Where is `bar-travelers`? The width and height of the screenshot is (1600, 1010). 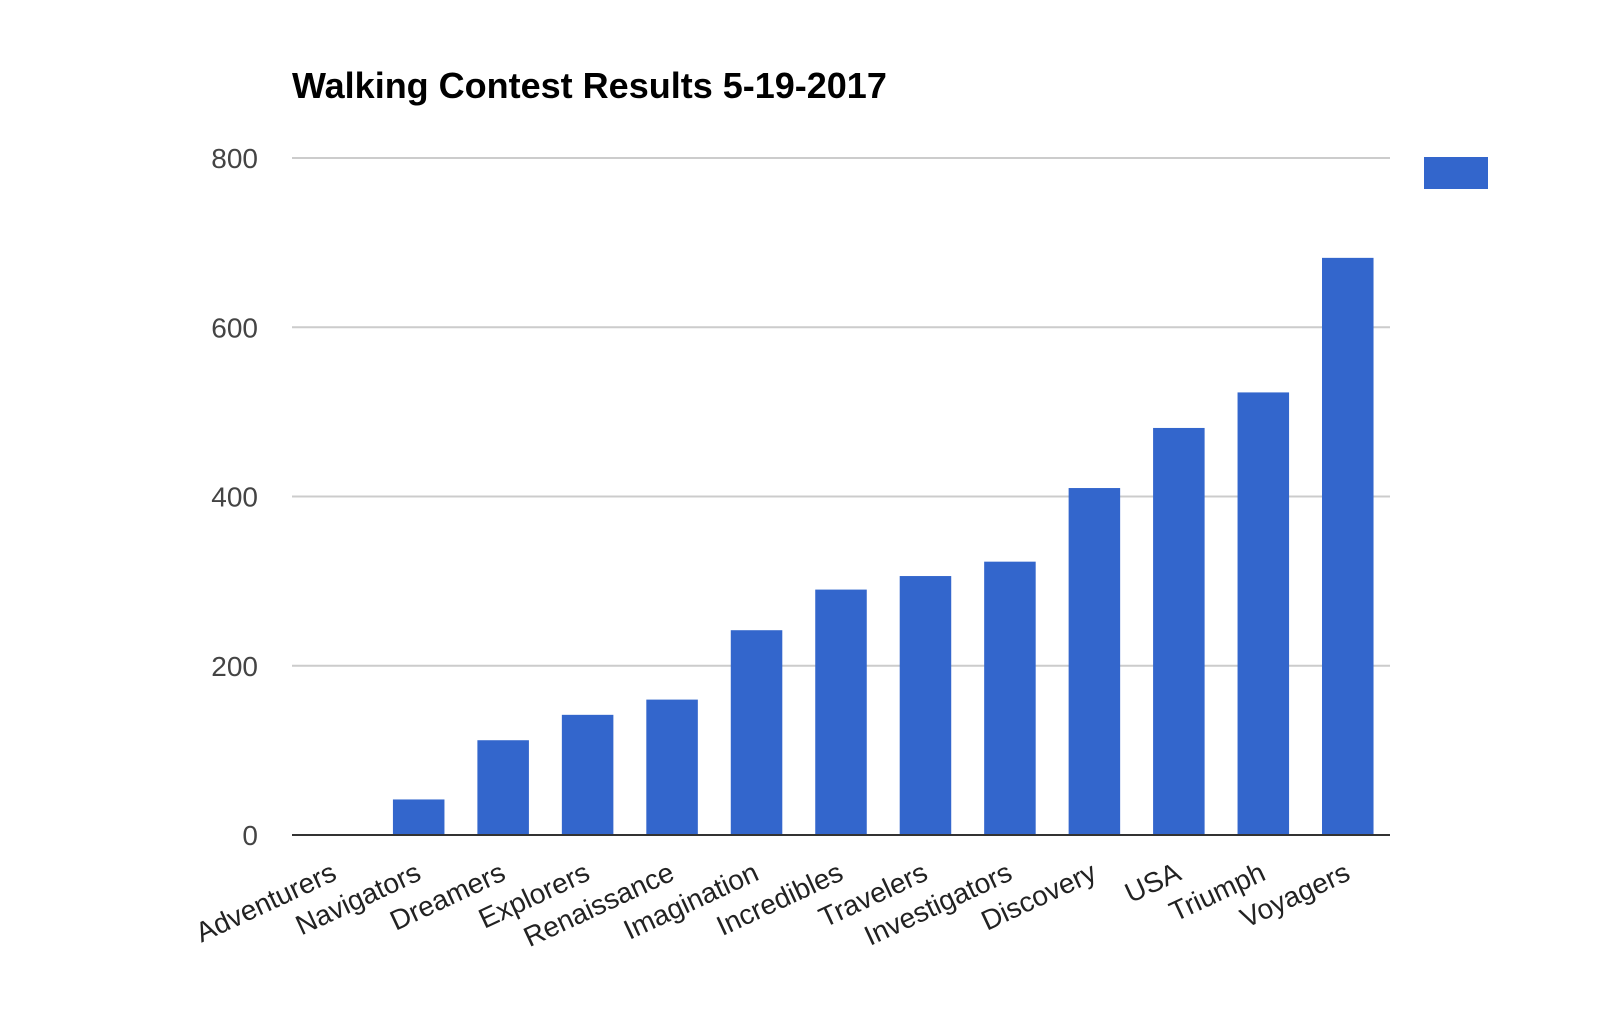
bar-travelers is located at coordinates (925, 705).